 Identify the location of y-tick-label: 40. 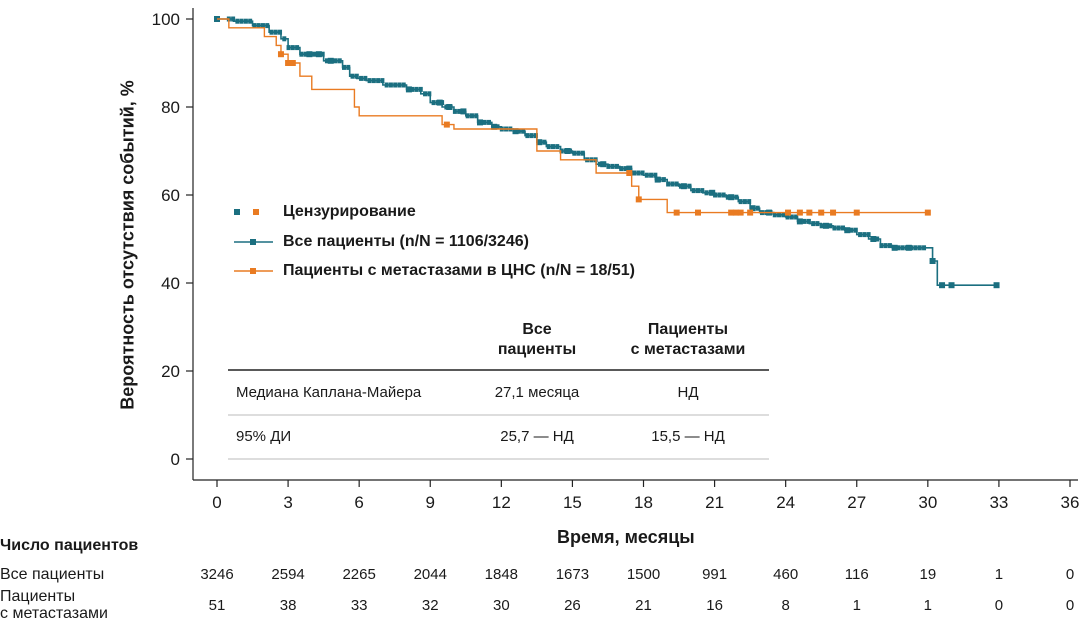
(170, 283).